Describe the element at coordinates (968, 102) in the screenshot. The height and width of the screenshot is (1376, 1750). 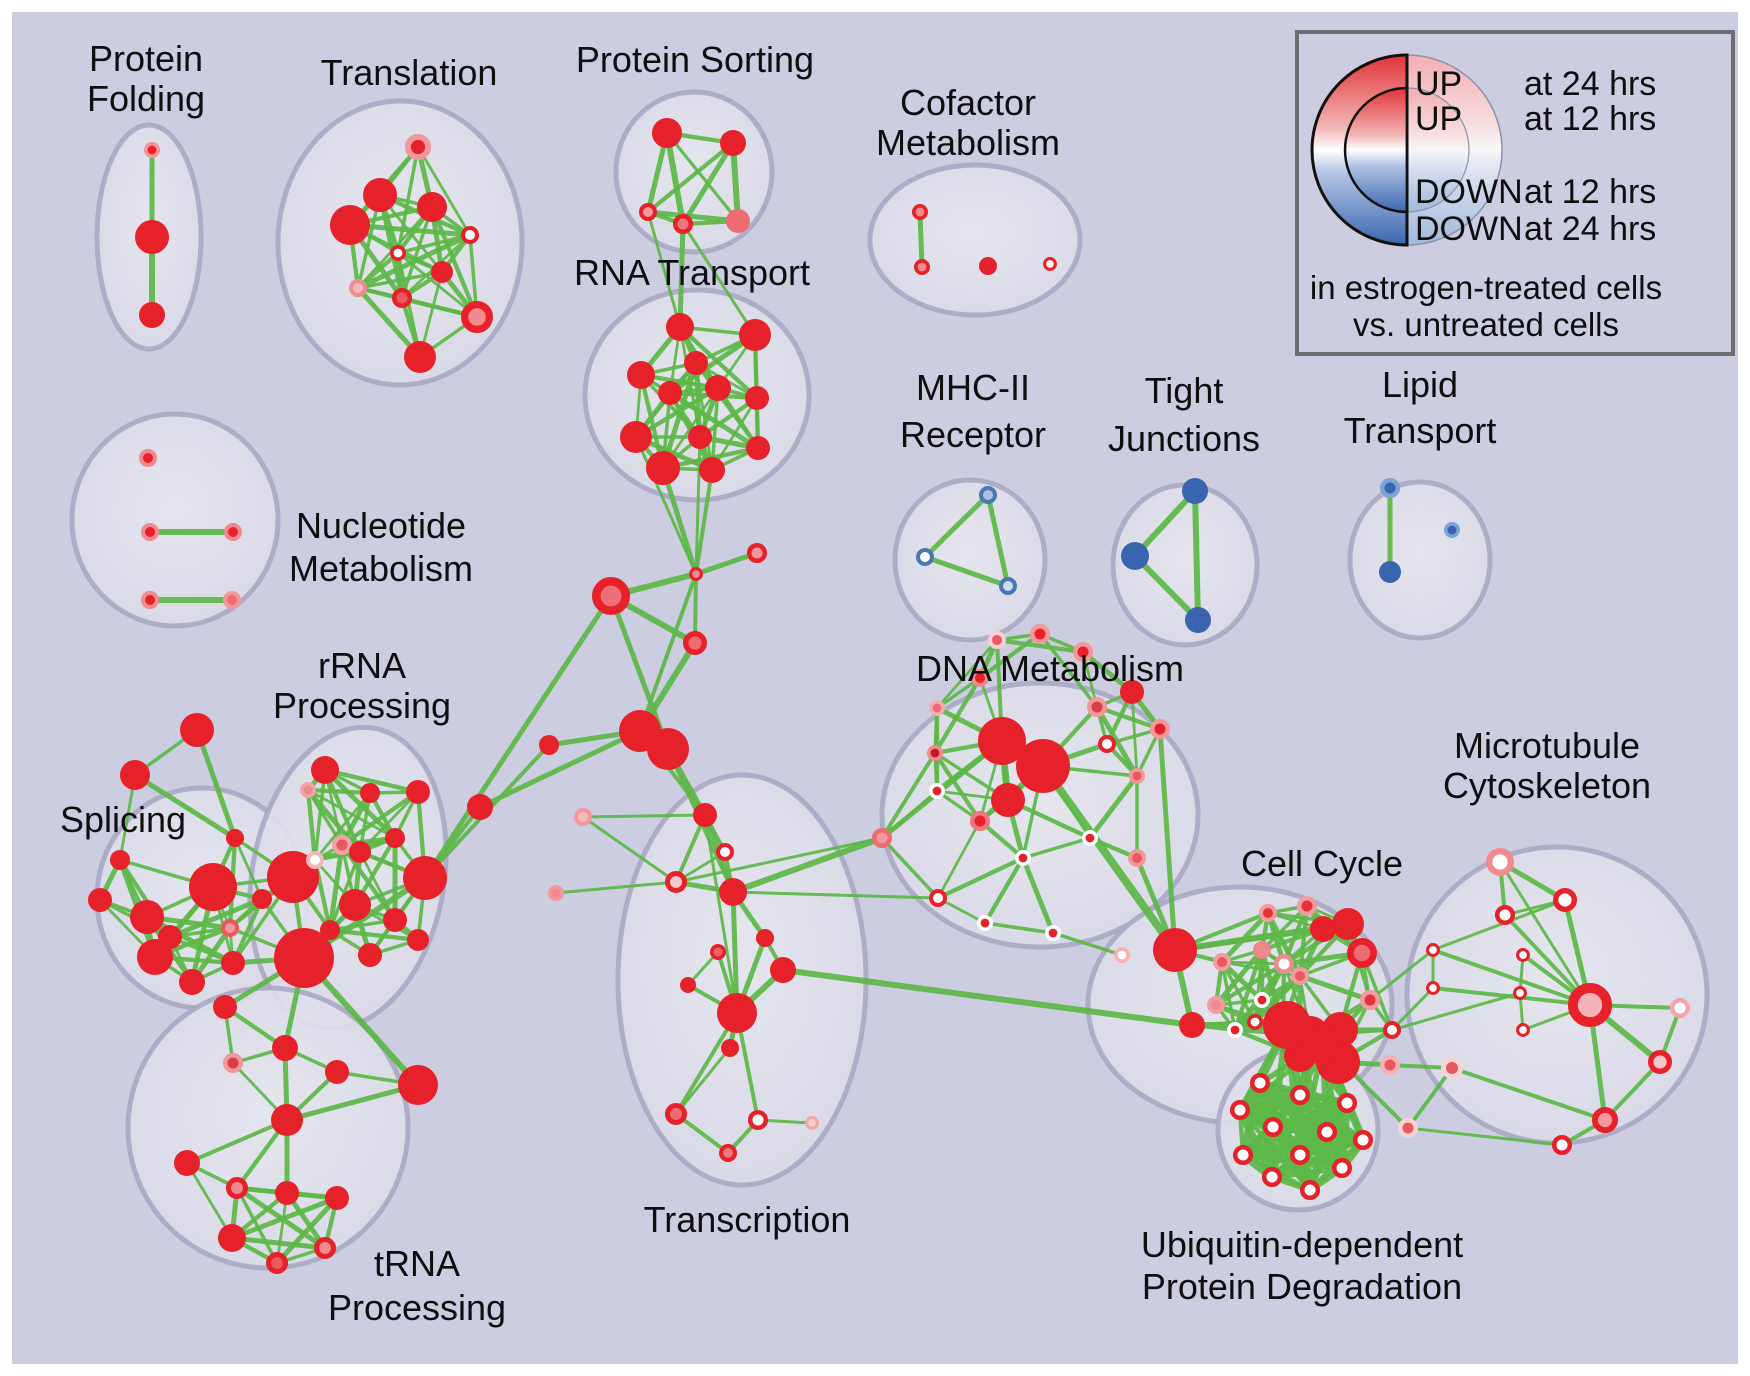
I see `cluster-label-line: Cofactor` at that location.